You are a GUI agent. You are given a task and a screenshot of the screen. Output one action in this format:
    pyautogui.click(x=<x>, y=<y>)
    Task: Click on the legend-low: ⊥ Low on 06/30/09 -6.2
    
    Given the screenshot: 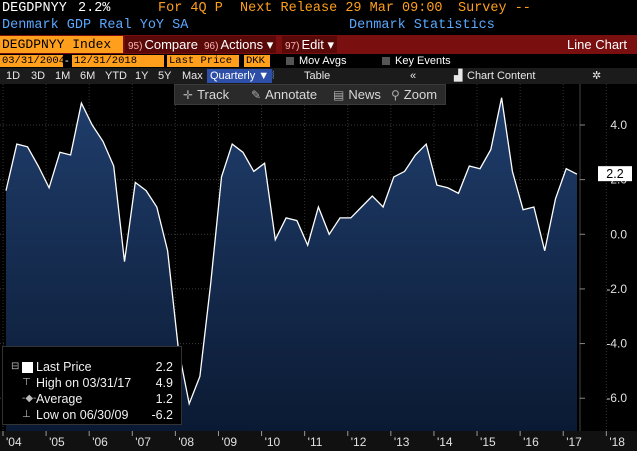 What is the action you would take?
    pyautogui.click(x=97, y=415)
    